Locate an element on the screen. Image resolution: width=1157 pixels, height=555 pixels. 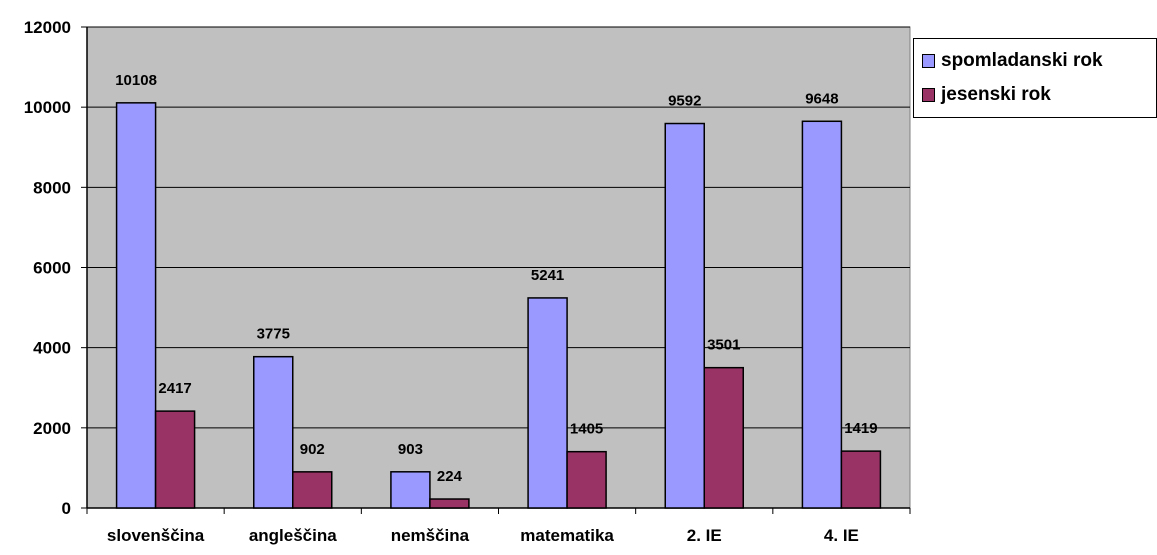
y-tick-label: 6000 is located at coordinates (52, 268).